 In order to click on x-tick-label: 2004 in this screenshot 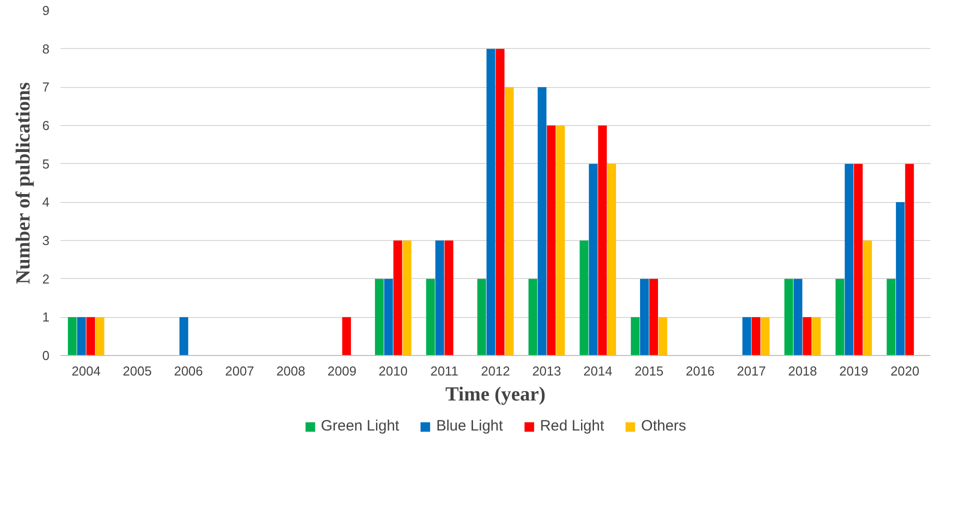, I will do `click(86, 371)`.